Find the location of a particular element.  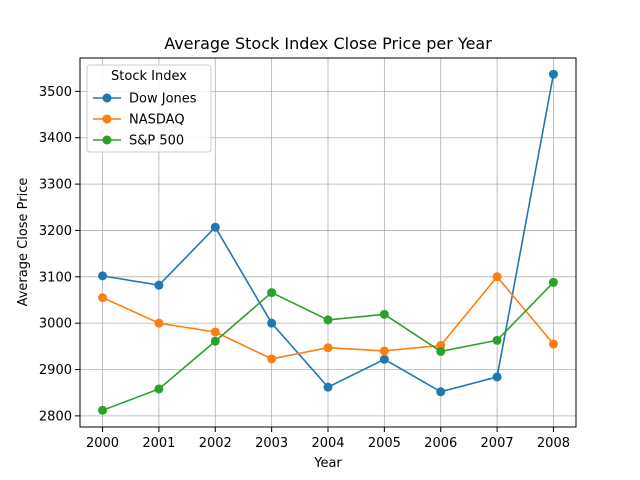

y-tick-label: 3500 is located at coordinates (55, 92).